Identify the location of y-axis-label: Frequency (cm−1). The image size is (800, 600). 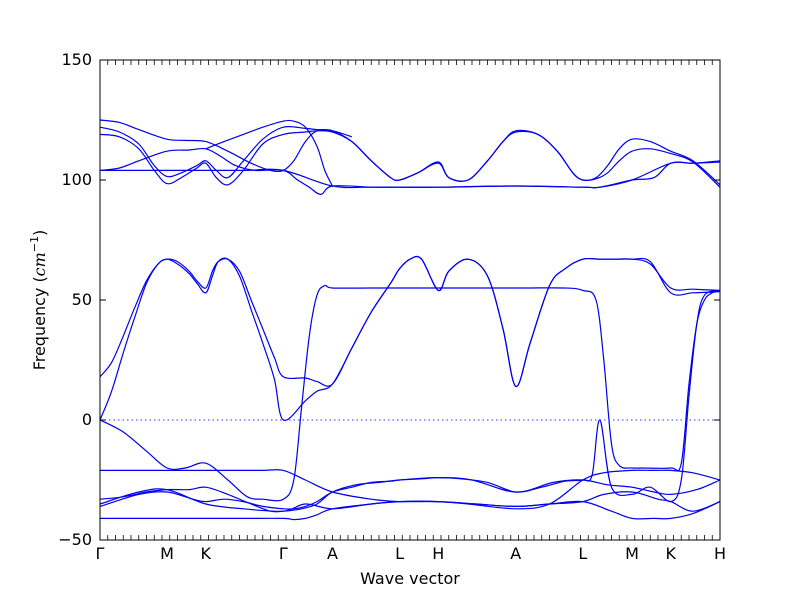
(38, 300).